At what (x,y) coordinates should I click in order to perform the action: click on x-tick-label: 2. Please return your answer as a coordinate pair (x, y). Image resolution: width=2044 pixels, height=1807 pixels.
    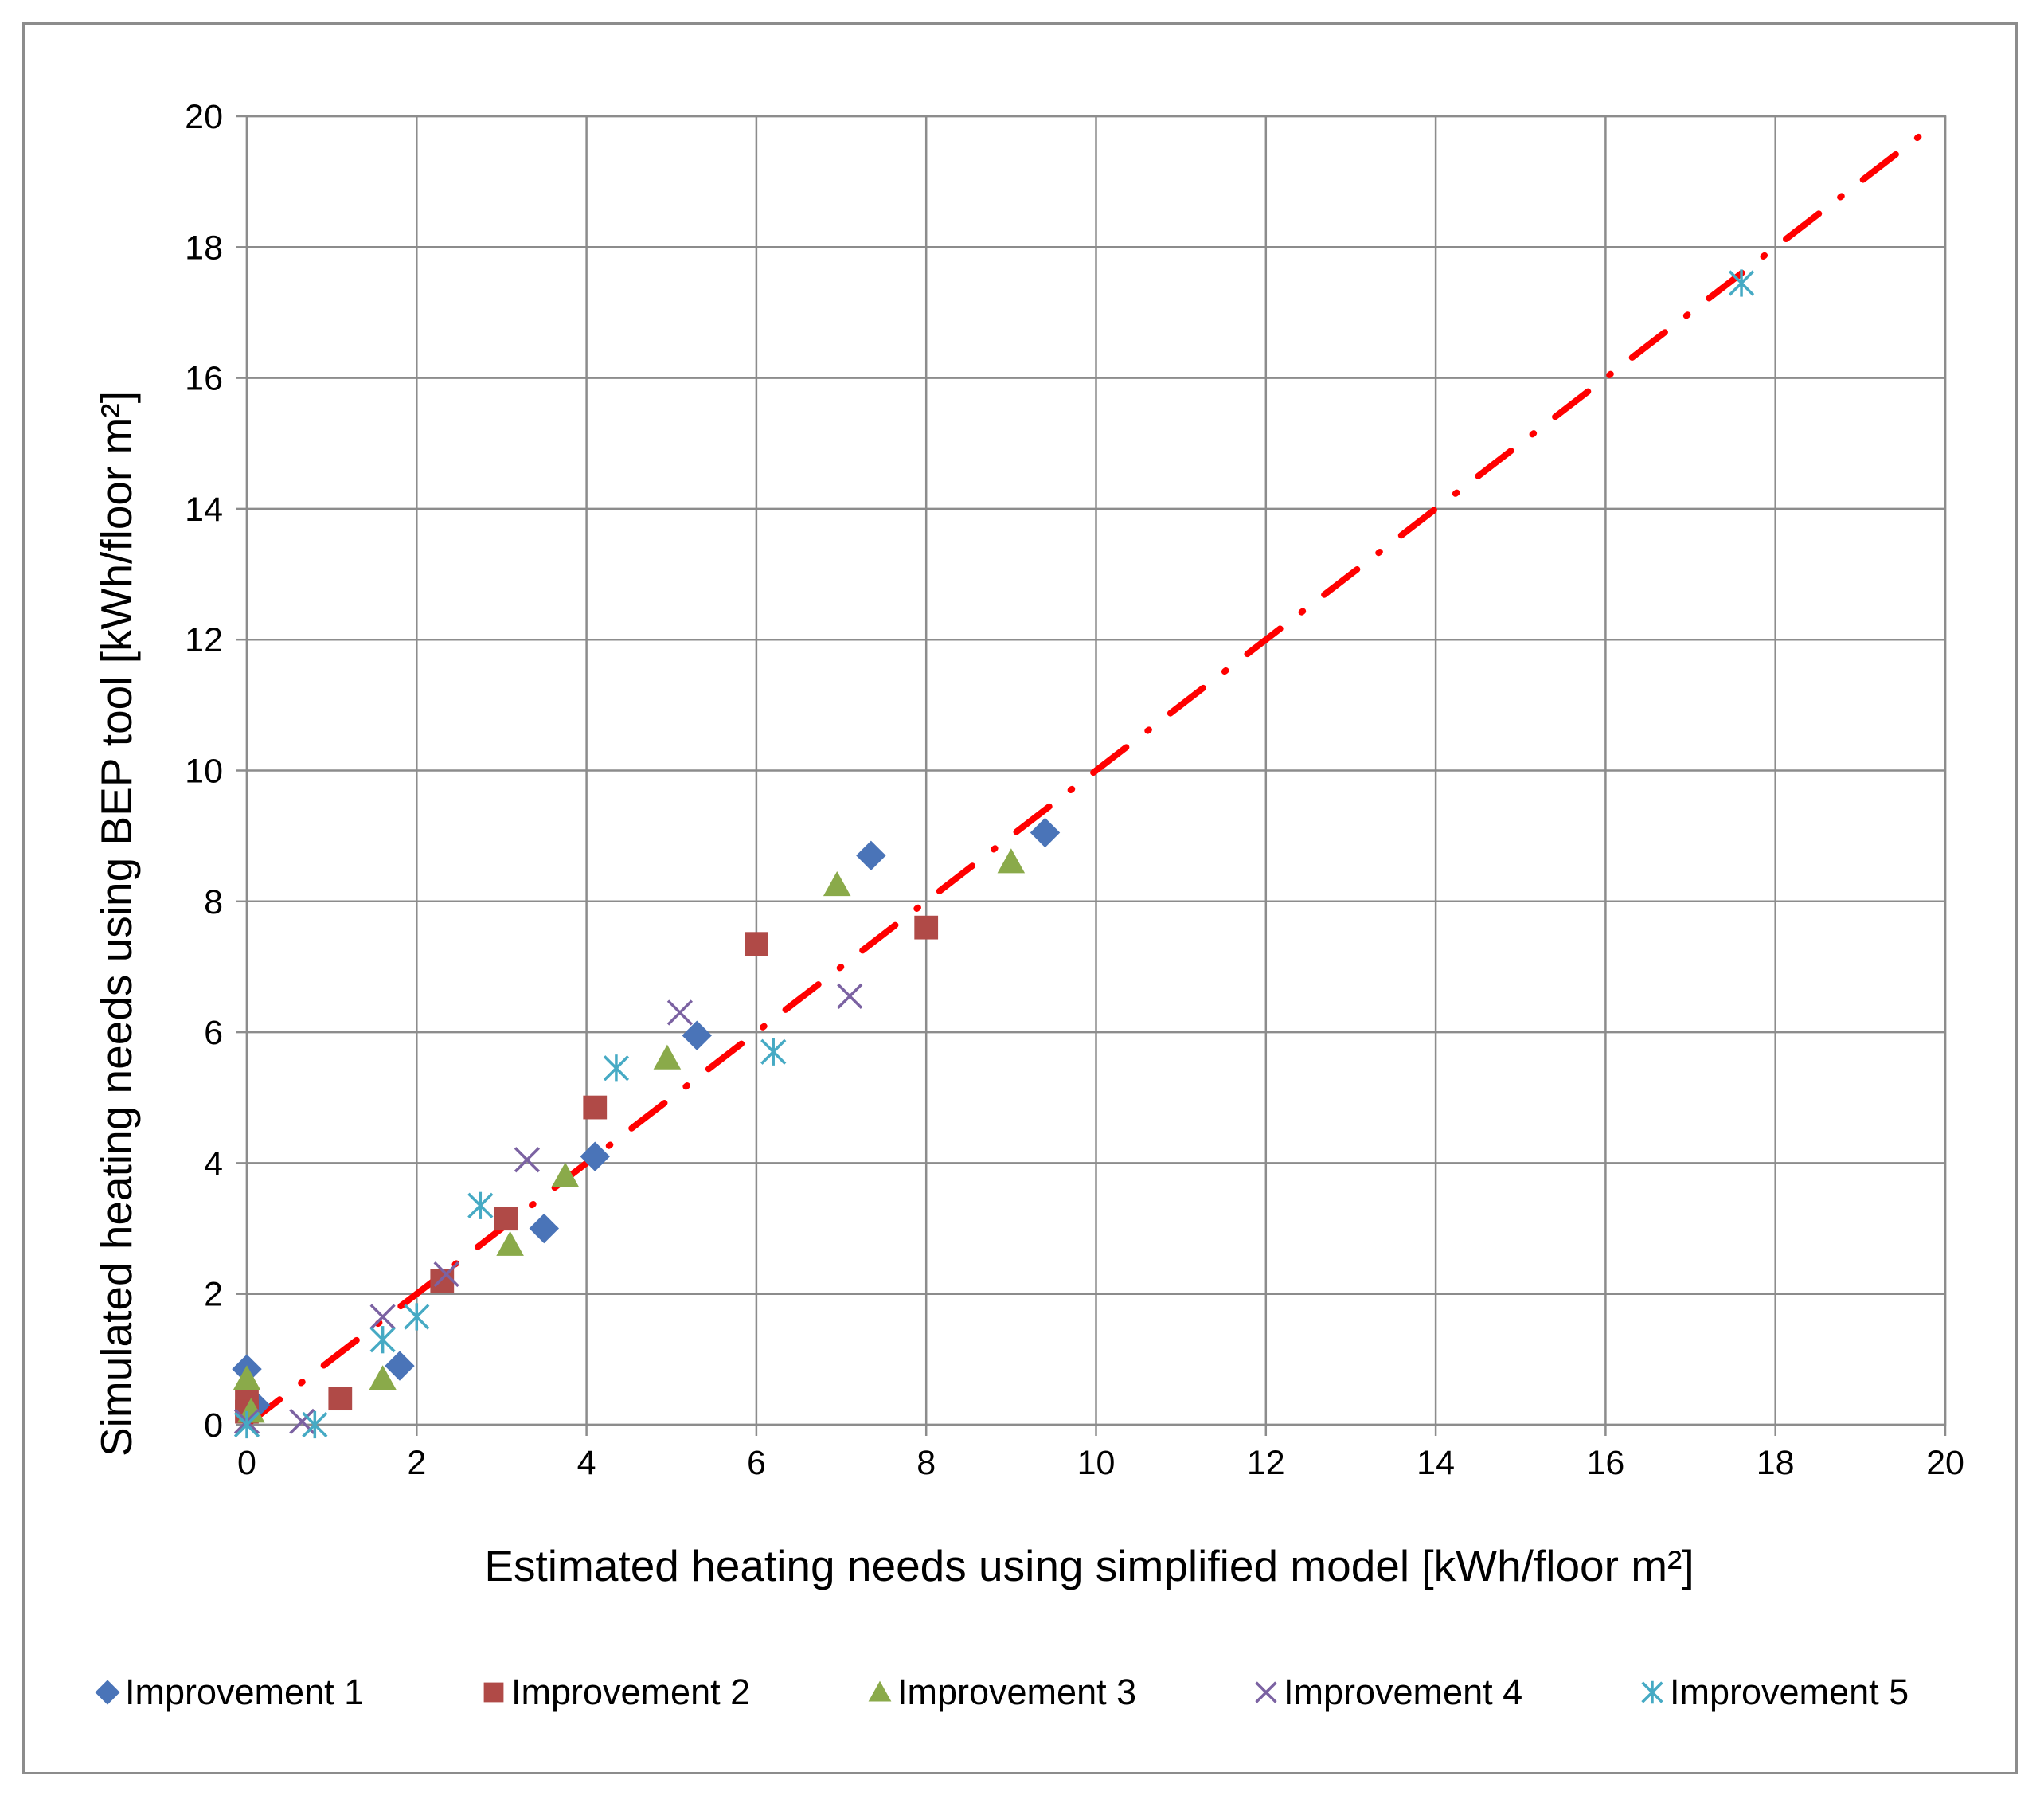
    Looking at the image, I should click on (416, 1463).